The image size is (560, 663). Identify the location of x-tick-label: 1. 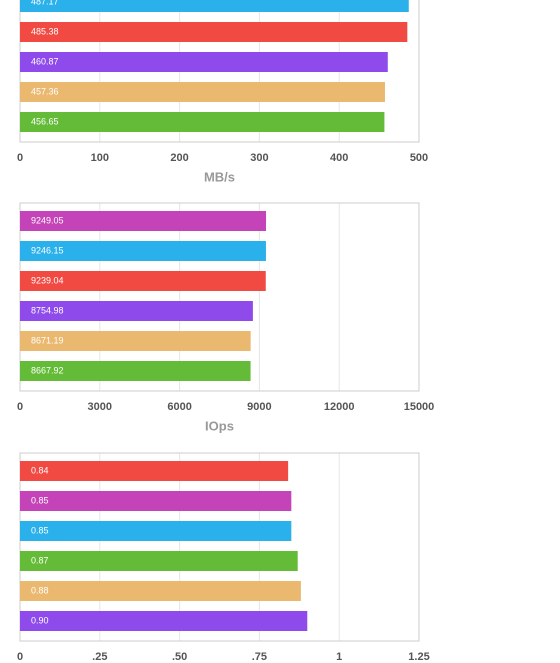
(339, 657).